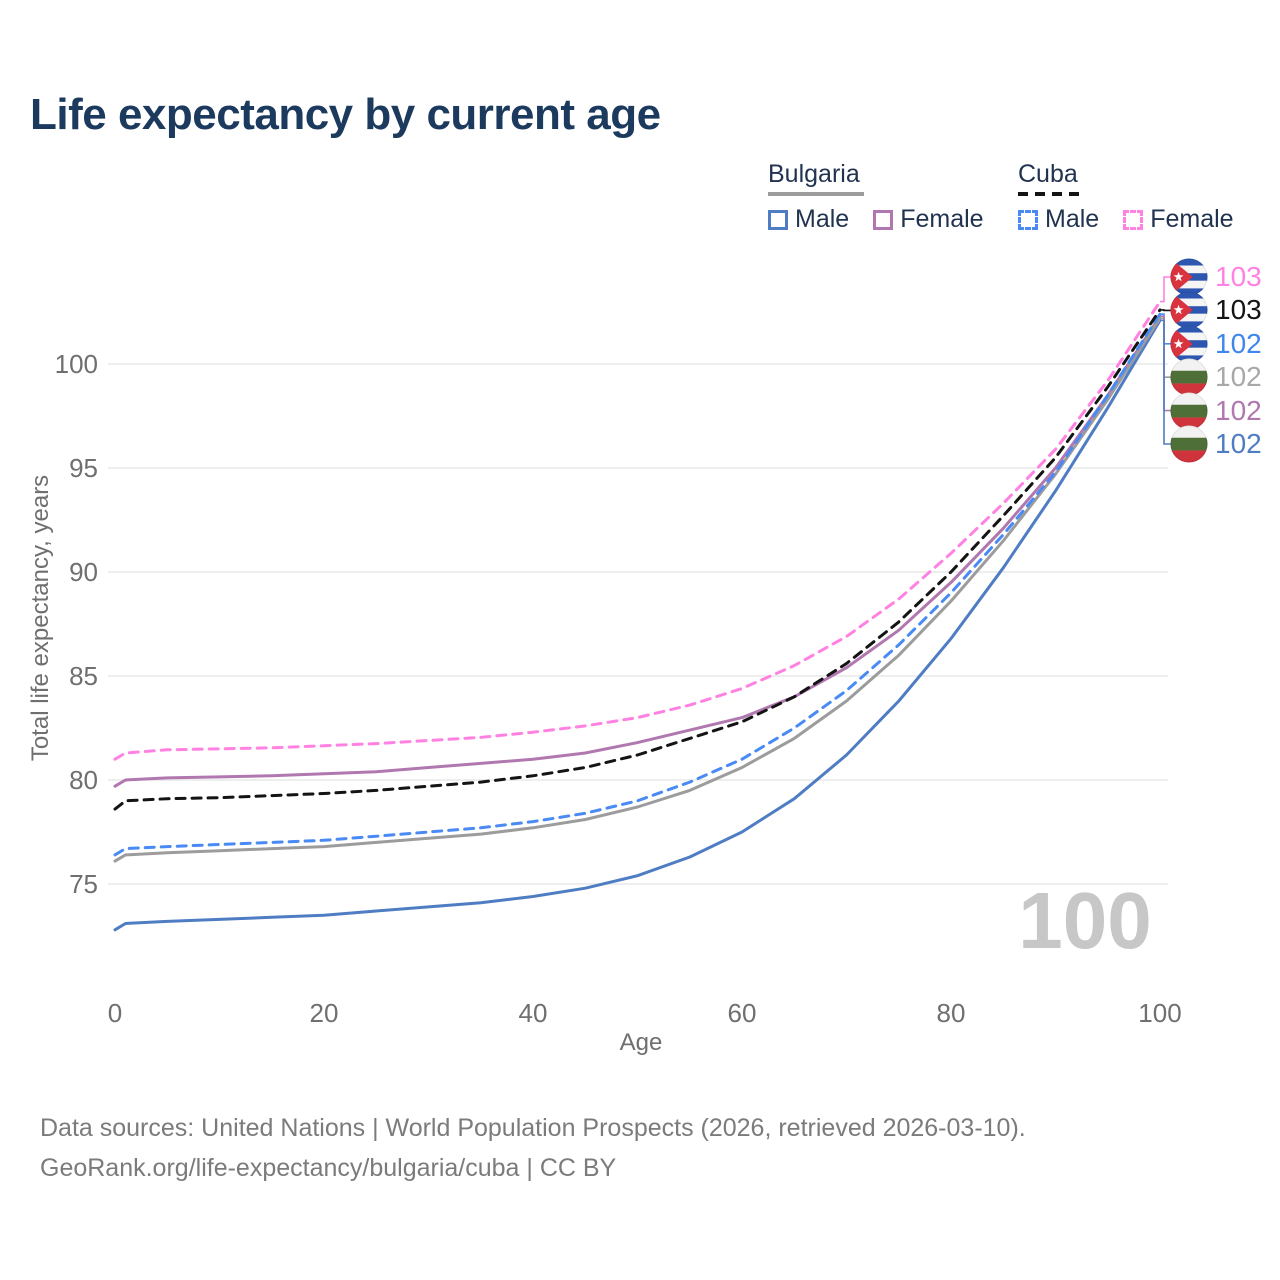 This screenshot has width=1280, height=1280. I want to click on cuba-male-swatch-icon, so click(1028, 219).